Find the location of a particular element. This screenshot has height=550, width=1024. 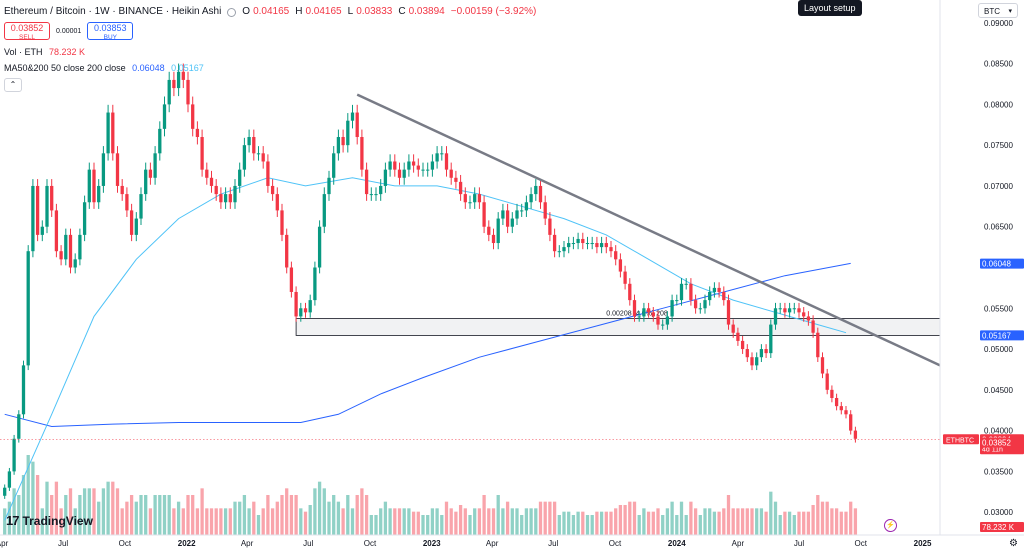

x-tick-label: 2022 is located at coordinates (187, 543).